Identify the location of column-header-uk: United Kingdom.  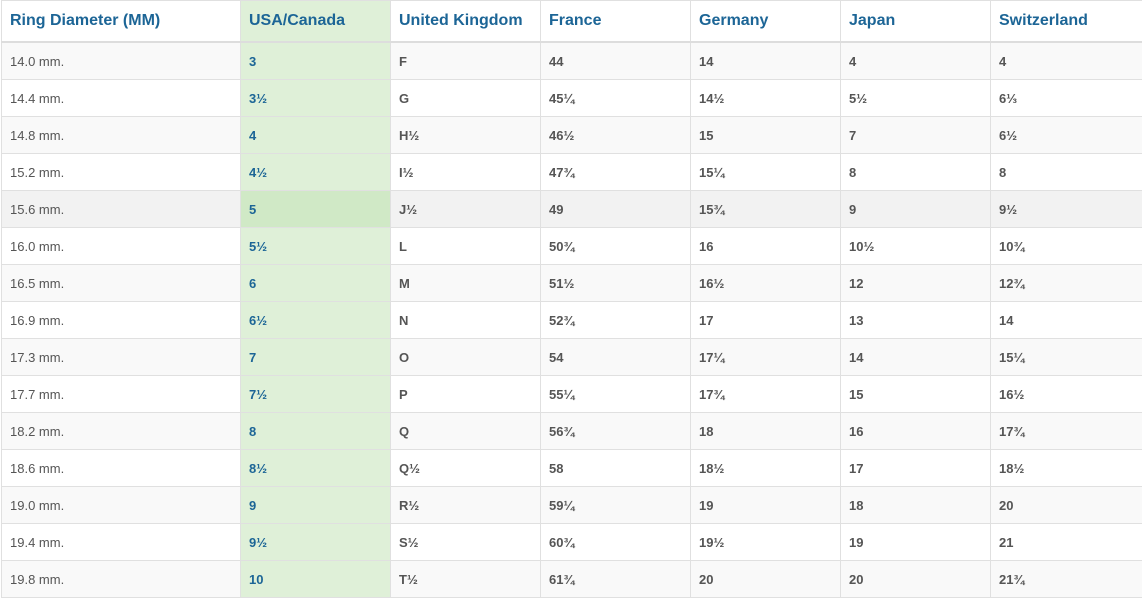
(465, 21).